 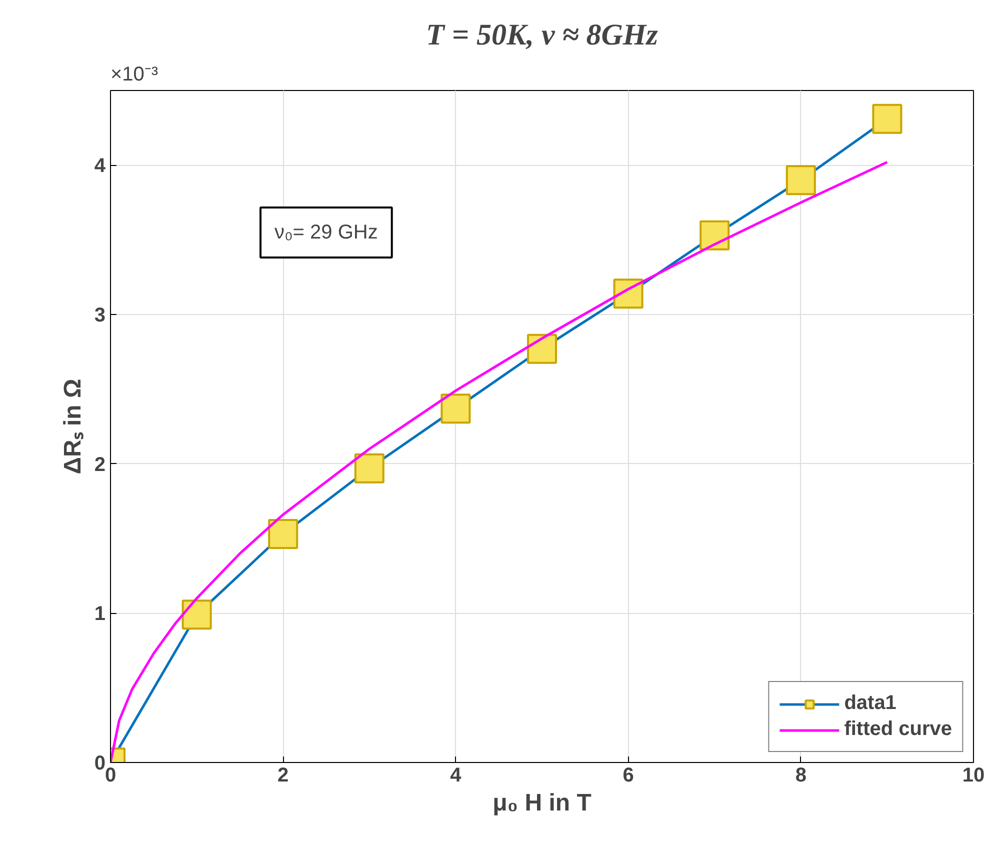 I want to click on y-tick-label: 3, so click(x=100, y=315).